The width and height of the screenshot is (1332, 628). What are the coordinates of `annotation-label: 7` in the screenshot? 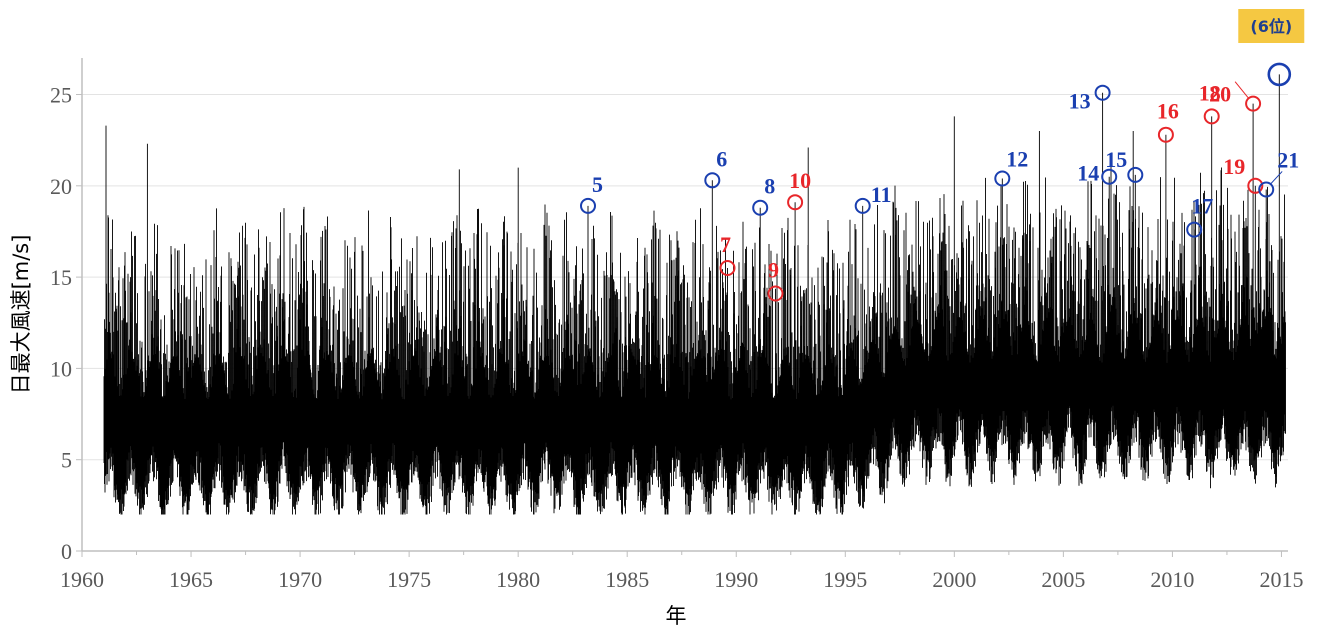 It's located at (725, 244).